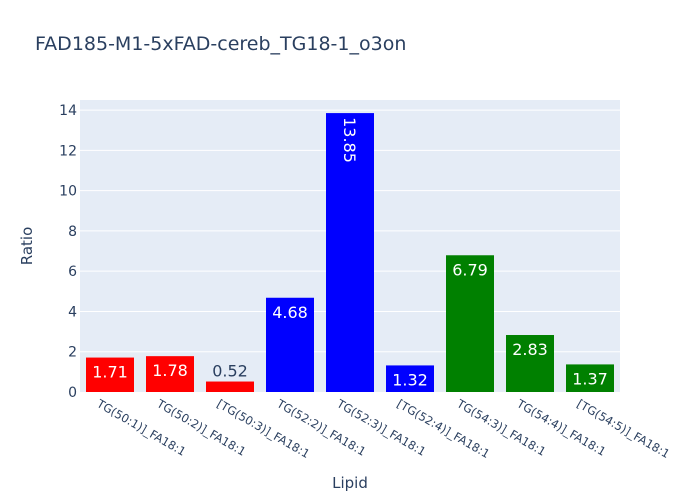 The width and height of the screenshot is (700, 500). What do you see at coordinates (68, 192) in the screenshot?
I see `y-tick-label: 10` at bounding box center [68, 192].